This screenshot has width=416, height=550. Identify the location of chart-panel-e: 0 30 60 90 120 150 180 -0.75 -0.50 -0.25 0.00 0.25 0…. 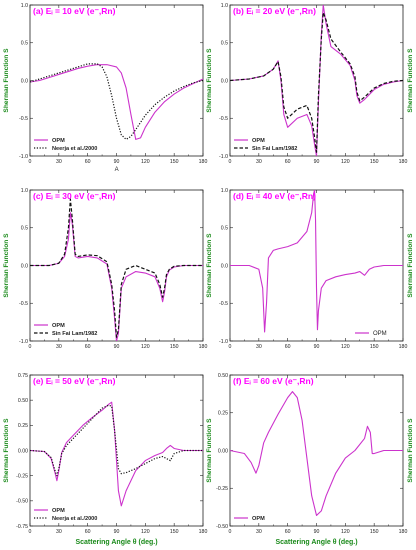
(111, 454).